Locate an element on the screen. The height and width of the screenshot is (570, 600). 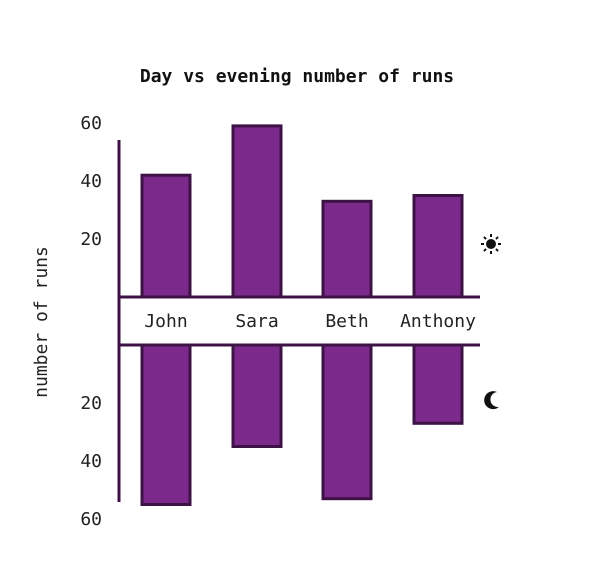
category-label-sara: Sara is located at coordinates (256, 321).